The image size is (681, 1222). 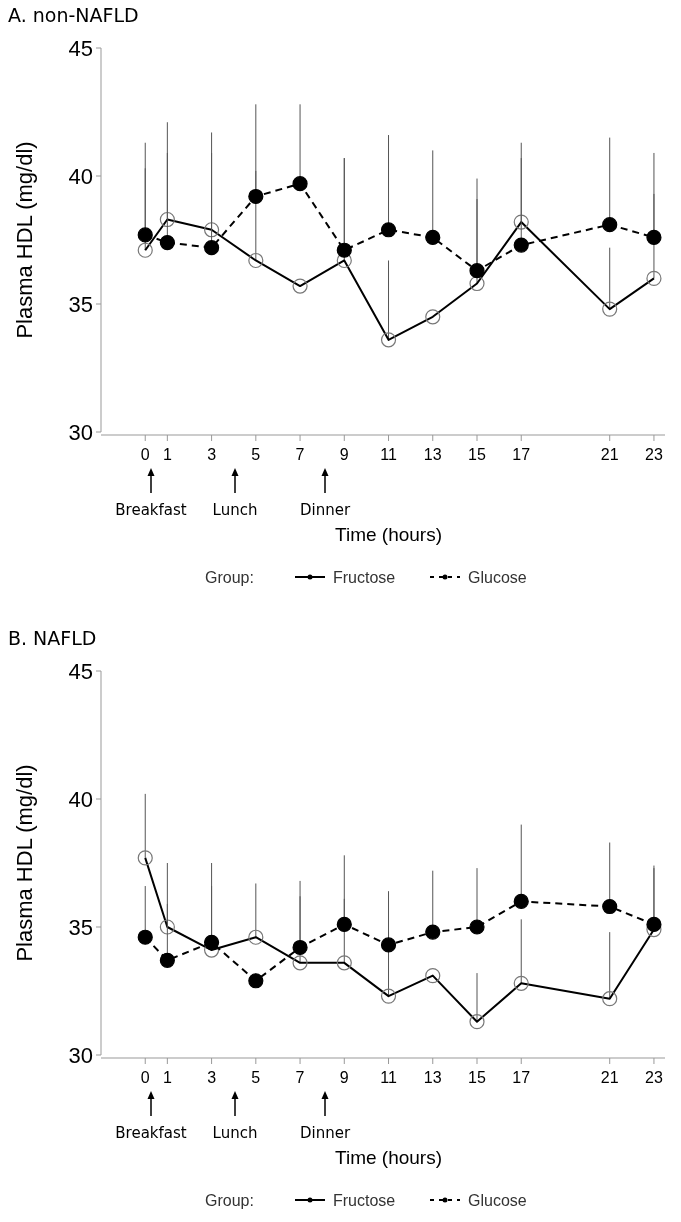 I want to click on chart-title: B. NAFLD, so click(x=52, y=638).